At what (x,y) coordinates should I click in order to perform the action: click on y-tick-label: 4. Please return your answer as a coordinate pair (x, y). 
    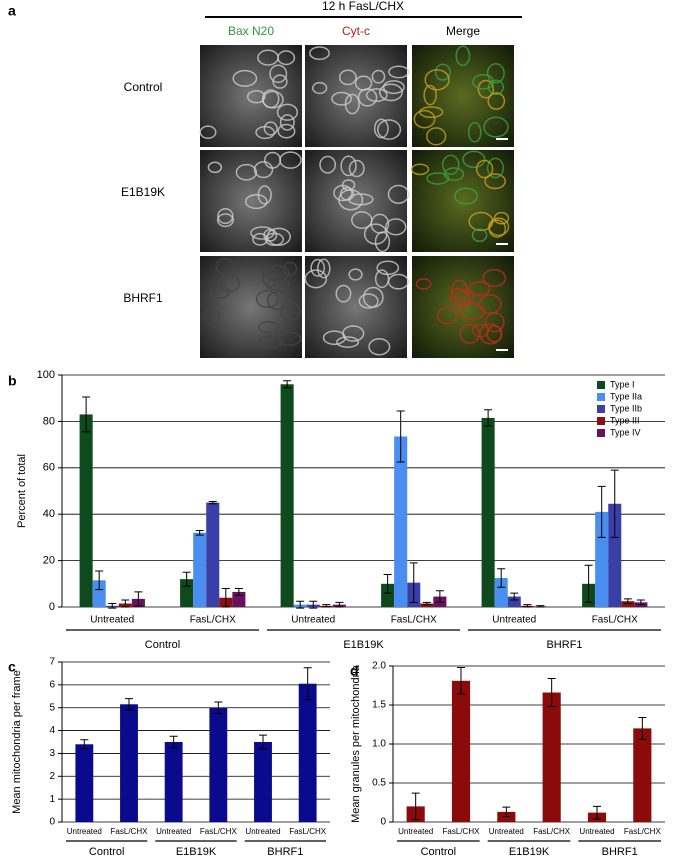
    Looking at the image, I should click on (52, 730).